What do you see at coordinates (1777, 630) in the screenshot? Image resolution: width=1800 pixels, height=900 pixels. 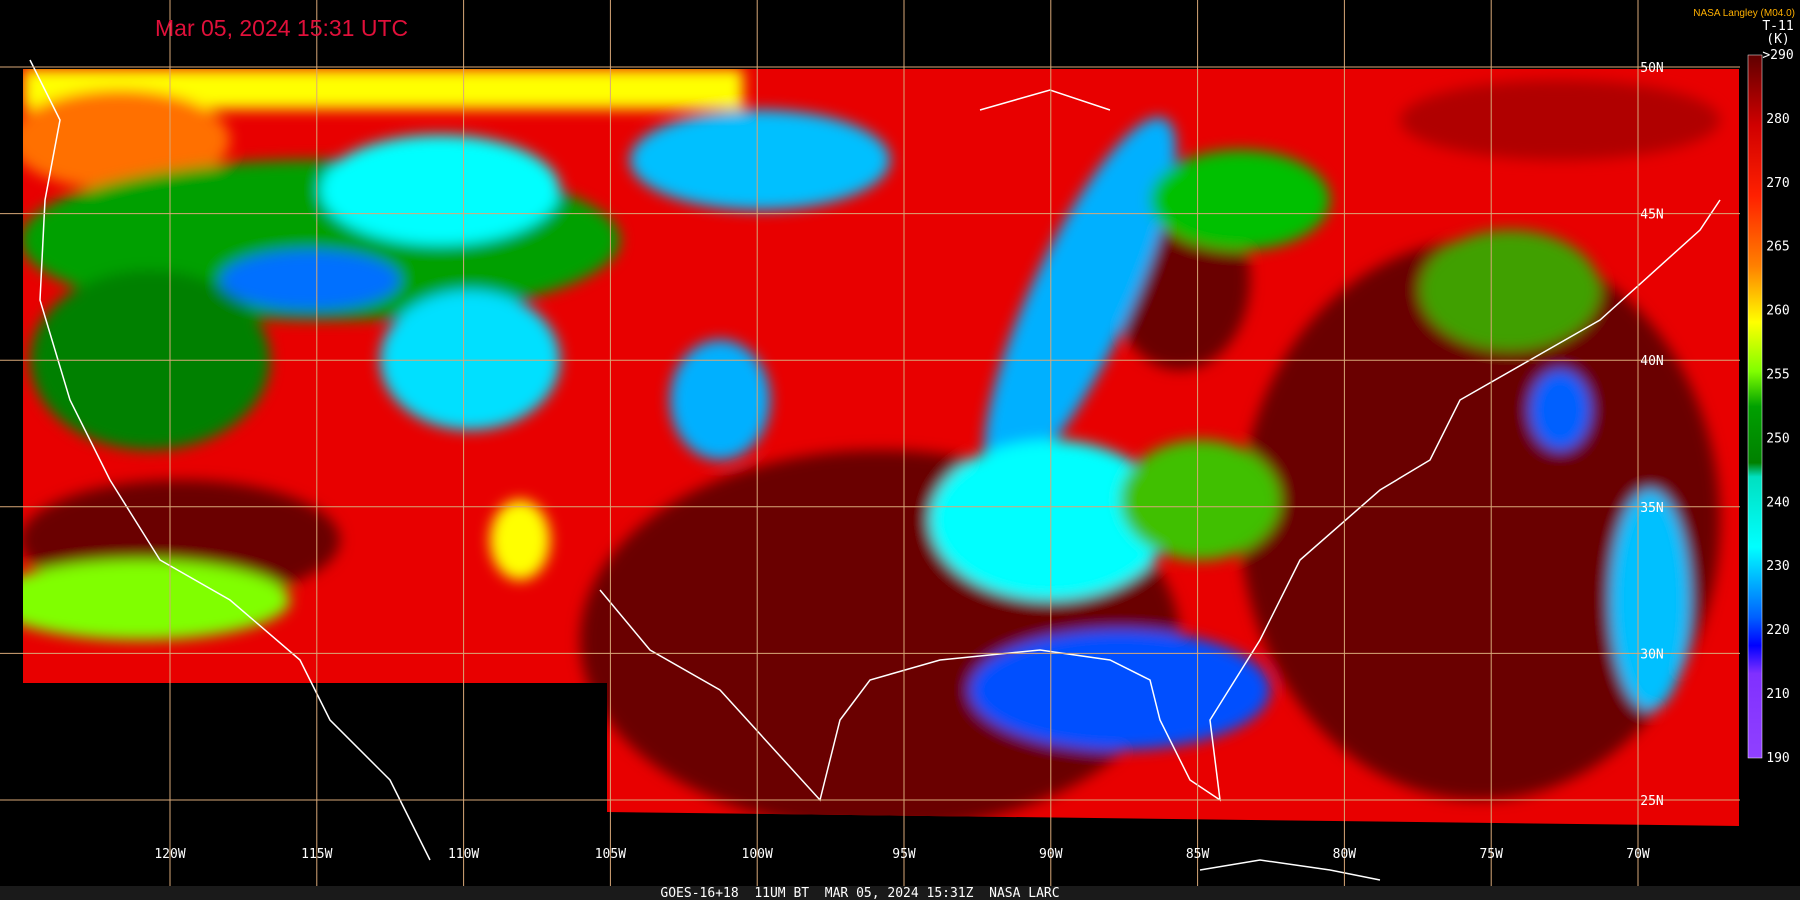 I see `colorbar-label: 220` at bounding box center [1777, 630].